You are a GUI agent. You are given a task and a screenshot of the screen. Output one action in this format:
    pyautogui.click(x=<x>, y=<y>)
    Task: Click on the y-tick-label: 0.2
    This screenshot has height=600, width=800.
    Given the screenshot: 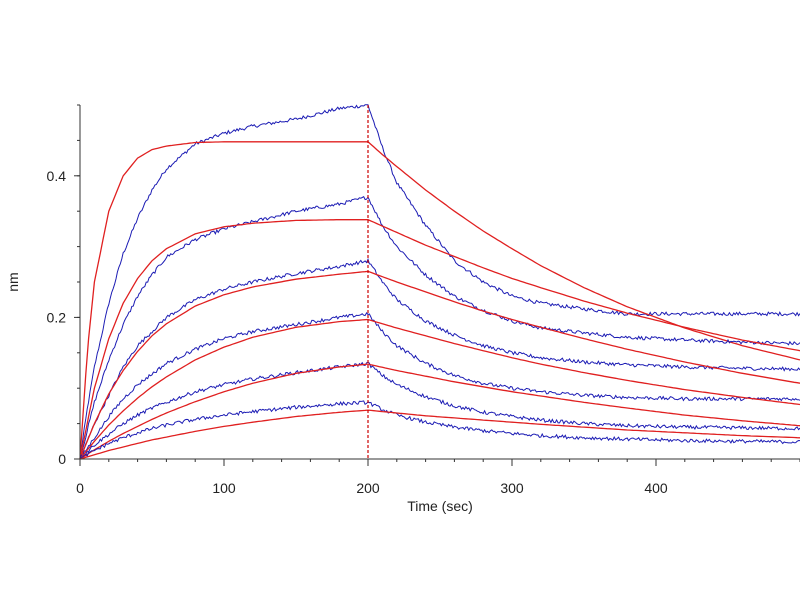 What is the action you would take?
    pyautogui.click(x=57, y=317)
    